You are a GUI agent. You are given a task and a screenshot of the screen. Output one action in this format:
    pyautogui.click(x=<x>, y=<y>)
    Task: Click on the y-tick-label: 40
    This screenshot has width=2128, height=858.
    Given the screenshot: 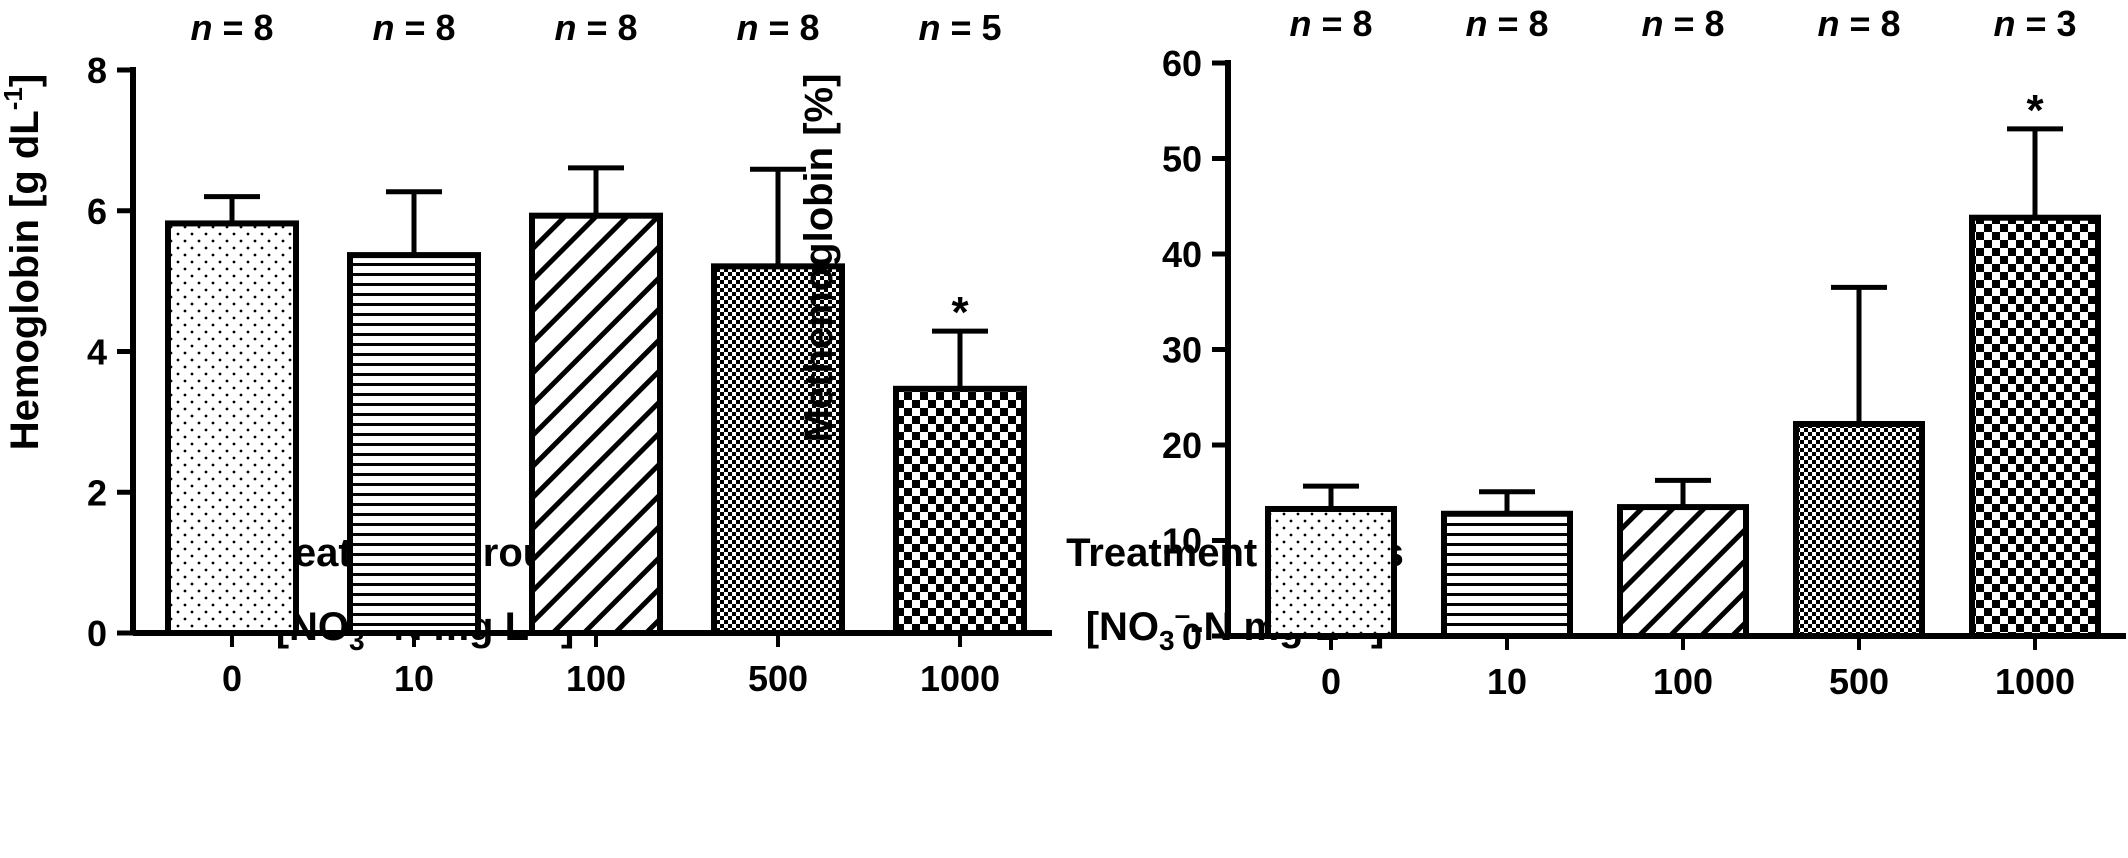 What is the action you would take?
    pyautogui.click(x=1182, y=254)
    